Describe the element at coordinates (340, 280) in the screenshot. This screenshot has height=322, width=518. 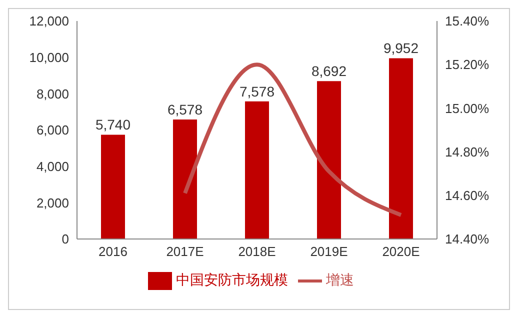
I see `legend-label: 增速` at that location.